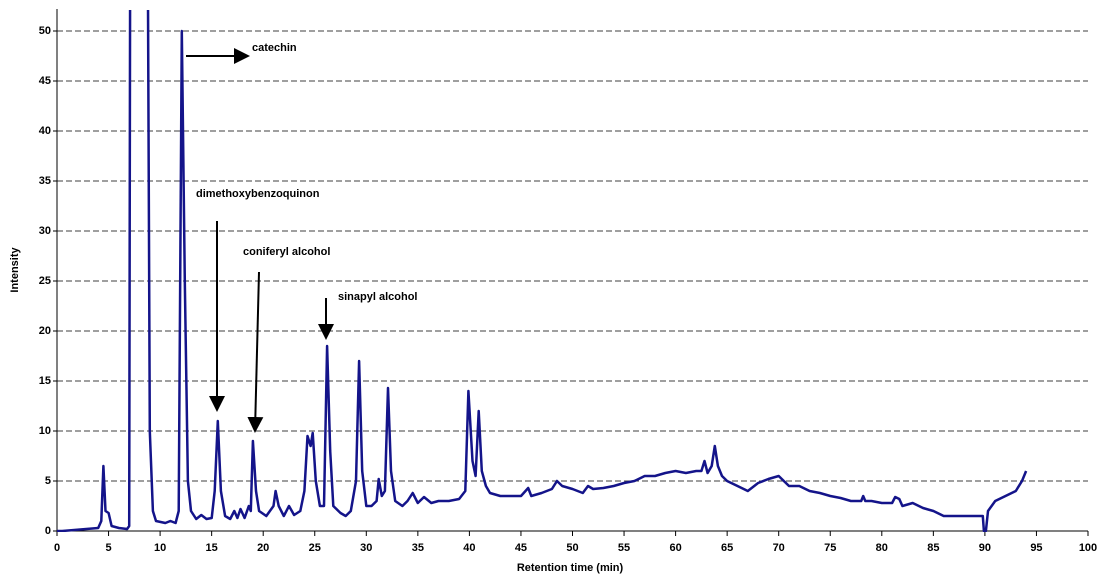 Image resolution: width=1105 pixels, height=583 pixels. What do you see at coordinates (45, 81) in the screenshot?
I see `y-tick-label: 45` at bounding box center [45, 81].